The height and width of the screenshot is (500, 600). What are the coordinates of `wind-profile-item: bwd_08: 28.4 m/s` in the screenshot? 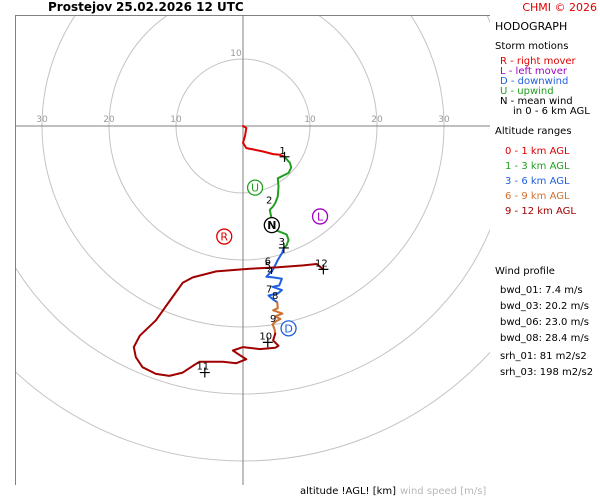 It's located at (544, 338).